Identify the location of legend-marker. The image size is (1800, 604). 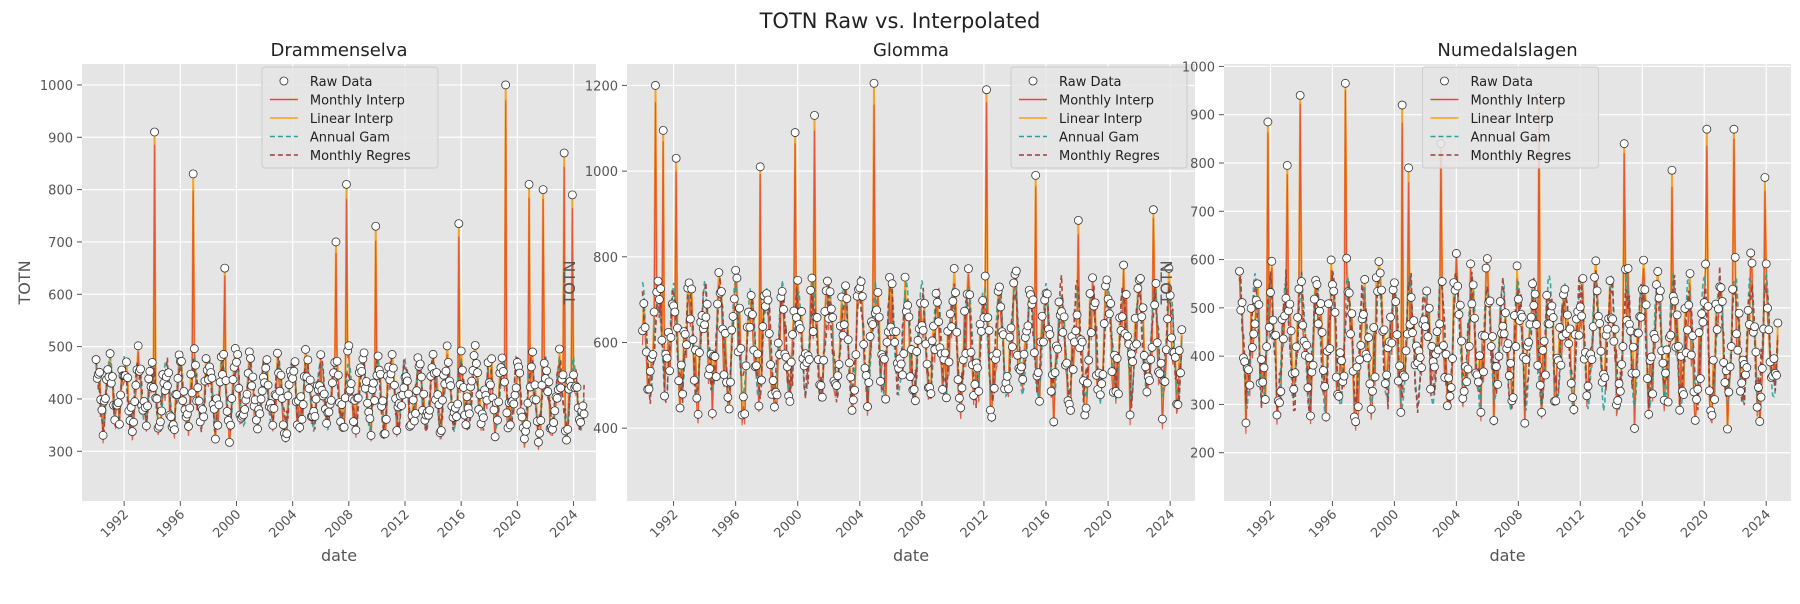
(284, 81).